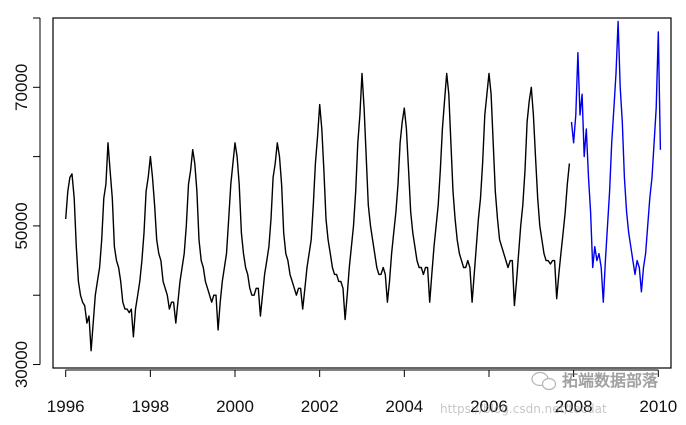 This screenshot has height=425, width=686. What do you see at coordinates (549, 393) in the screenshot?
I see `watermark: 拓端数据部落 https://blog.csdn.net/tecdat` at bounding box center [549, 393].